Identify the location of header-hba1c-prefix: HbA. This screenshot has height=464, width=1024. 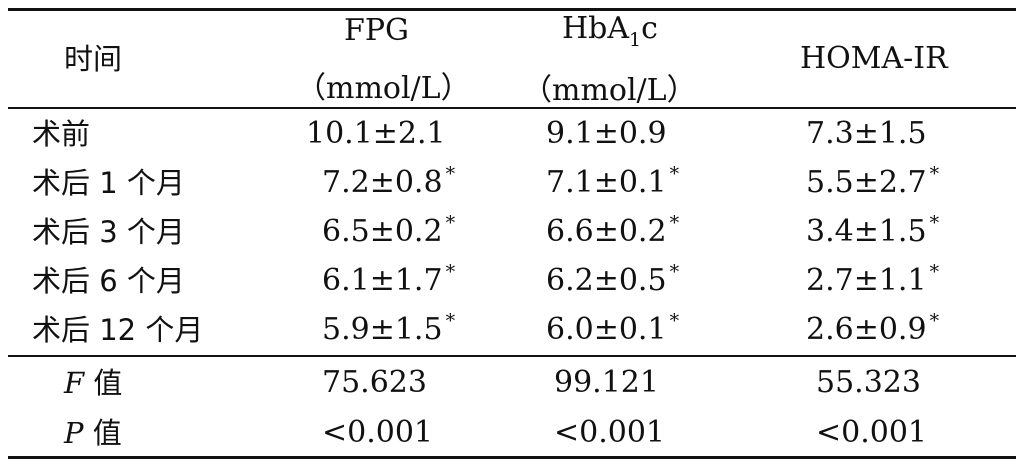
(596, 28).